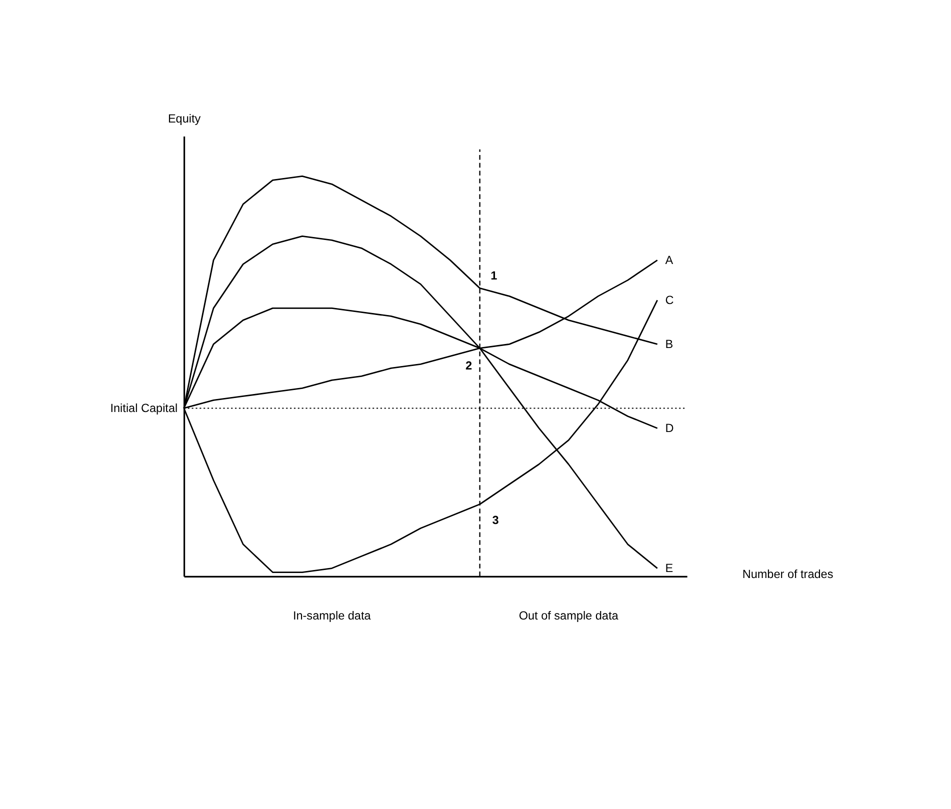 The image size is (951, 809). What do you see at coordinates (568, 616) in the screenshot?
I see `text: Out of sample data` at bounding box center [568, 616].